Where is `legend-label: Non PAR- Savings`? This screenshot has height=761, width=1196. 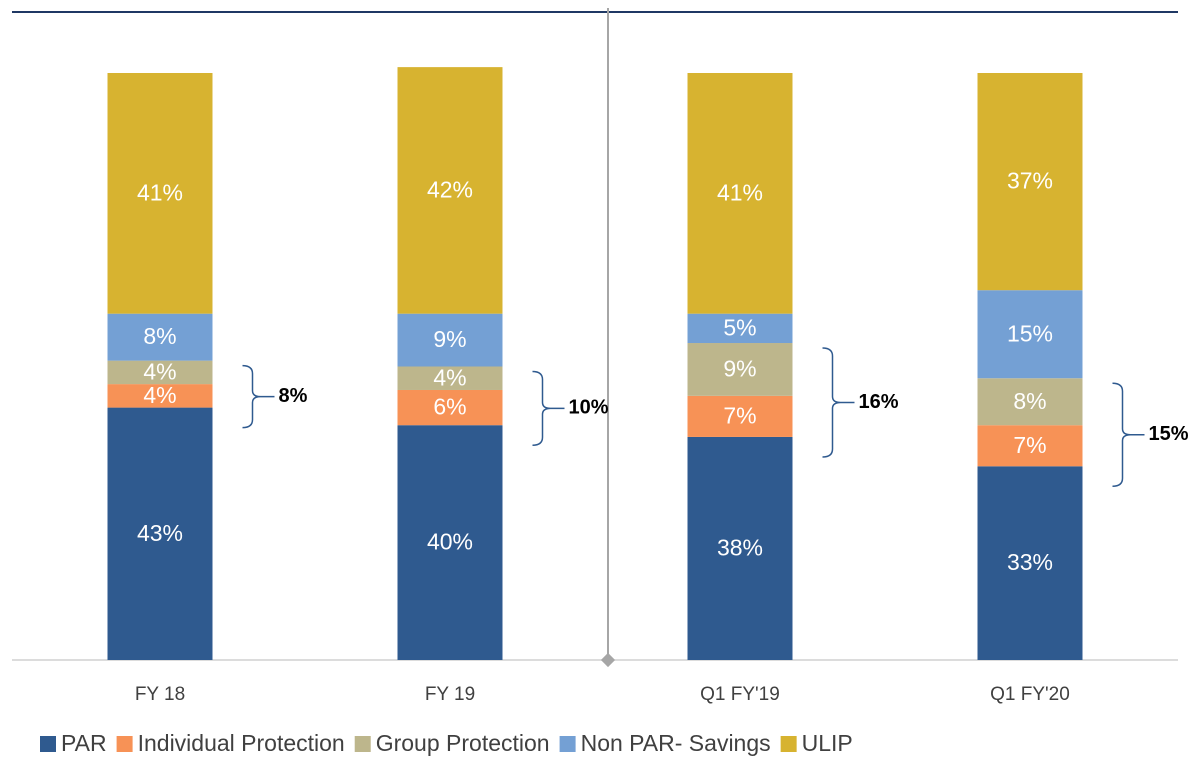 legend-label: Non PAR- Savings is located at coordinates (676, 743).